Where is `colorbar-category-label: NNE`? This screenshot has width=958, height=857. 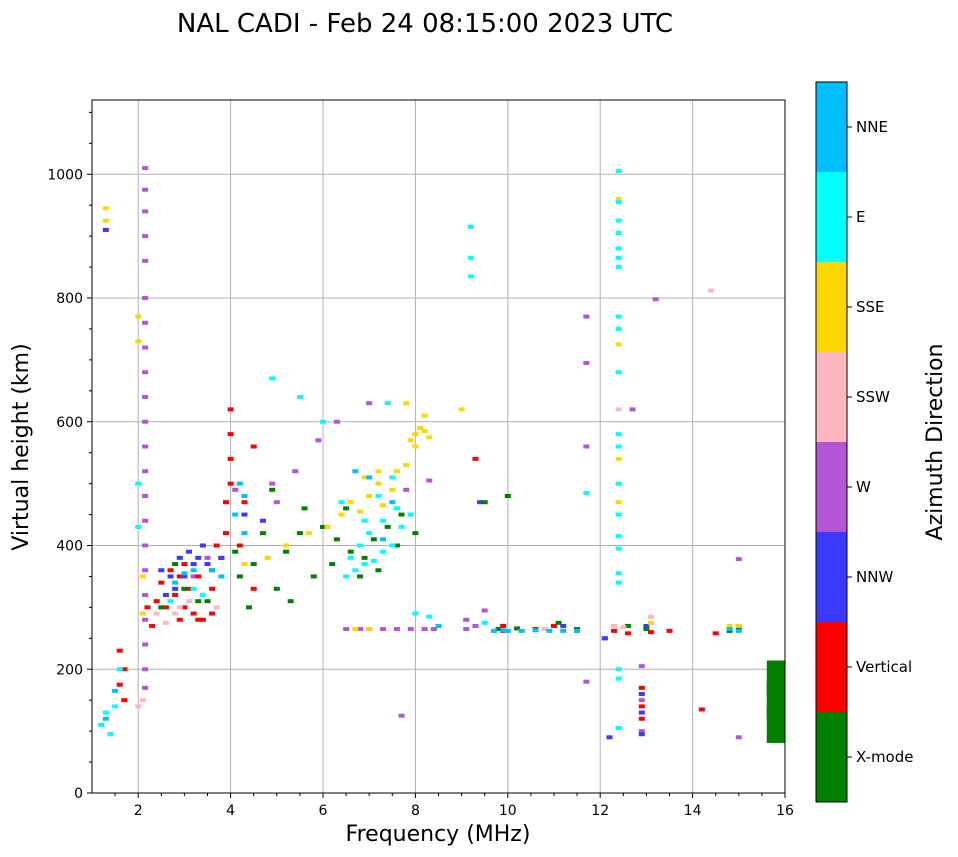
colorbar-category-label: NNE is located at coordinates (872, 127).